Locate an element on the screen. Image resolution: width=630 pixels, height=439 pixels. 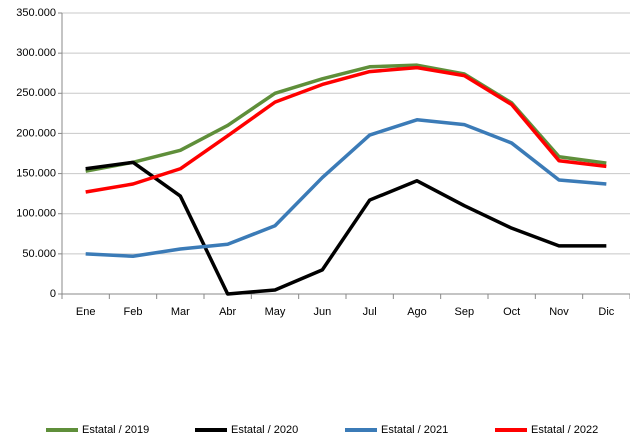
legend-label: Estatal / 2020 is located at coordinates (264, 430).